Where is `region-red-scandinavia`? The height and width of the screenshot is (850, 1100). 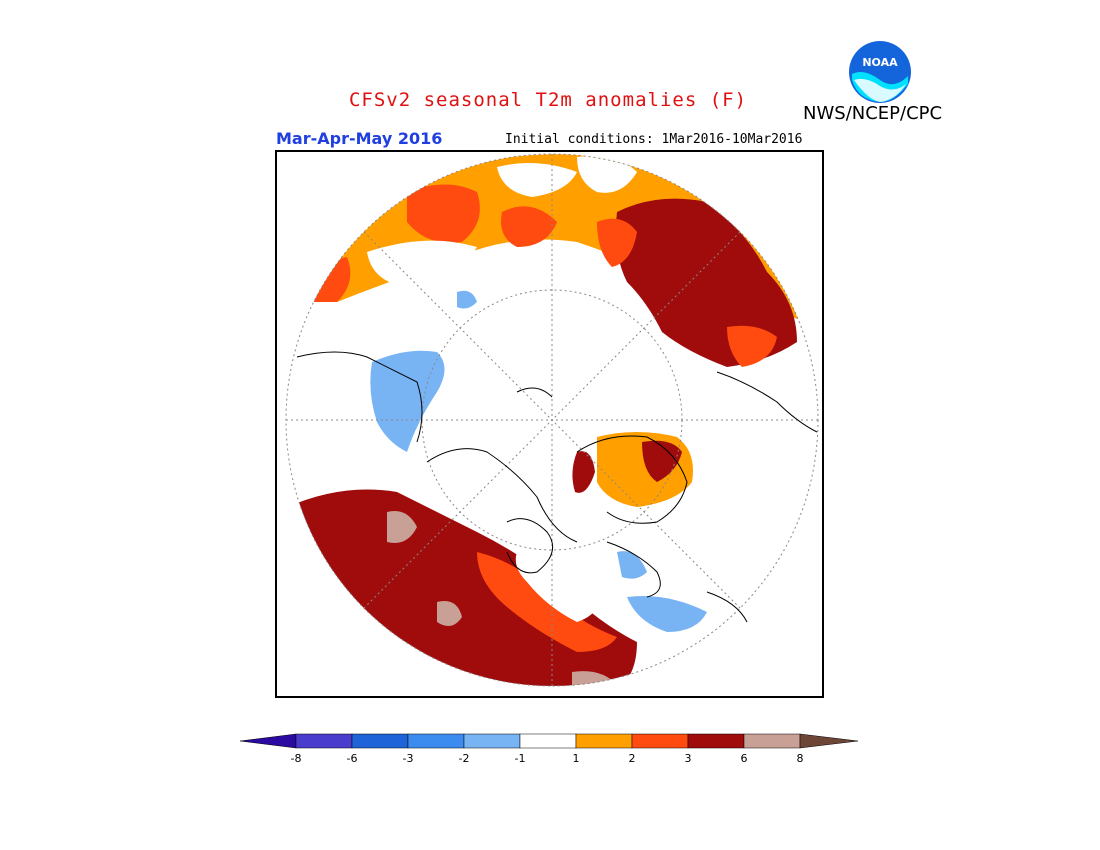 region-red-scandinavia is located at coordinates (752, 346).